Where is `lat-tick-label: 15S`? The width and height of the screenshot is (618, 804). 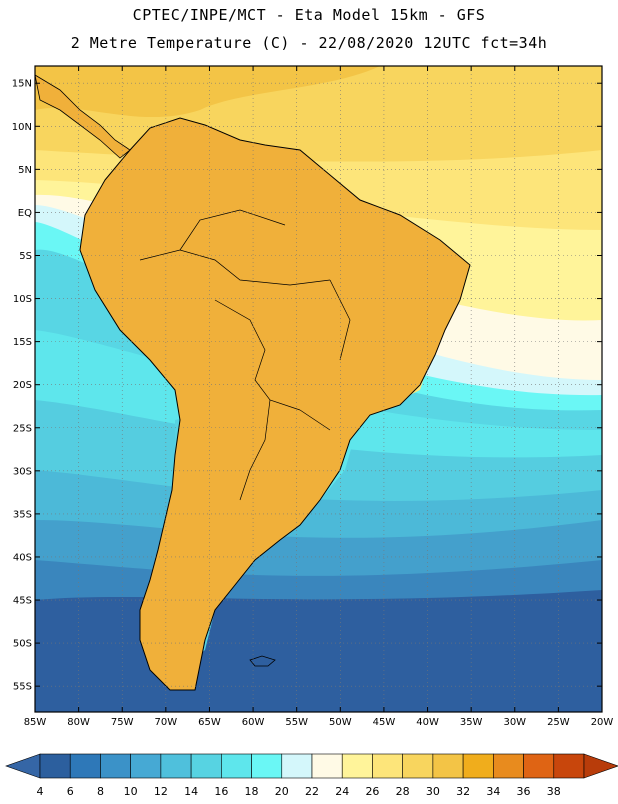 lat-tick-label: 15S is located at coordinates (22, 342).